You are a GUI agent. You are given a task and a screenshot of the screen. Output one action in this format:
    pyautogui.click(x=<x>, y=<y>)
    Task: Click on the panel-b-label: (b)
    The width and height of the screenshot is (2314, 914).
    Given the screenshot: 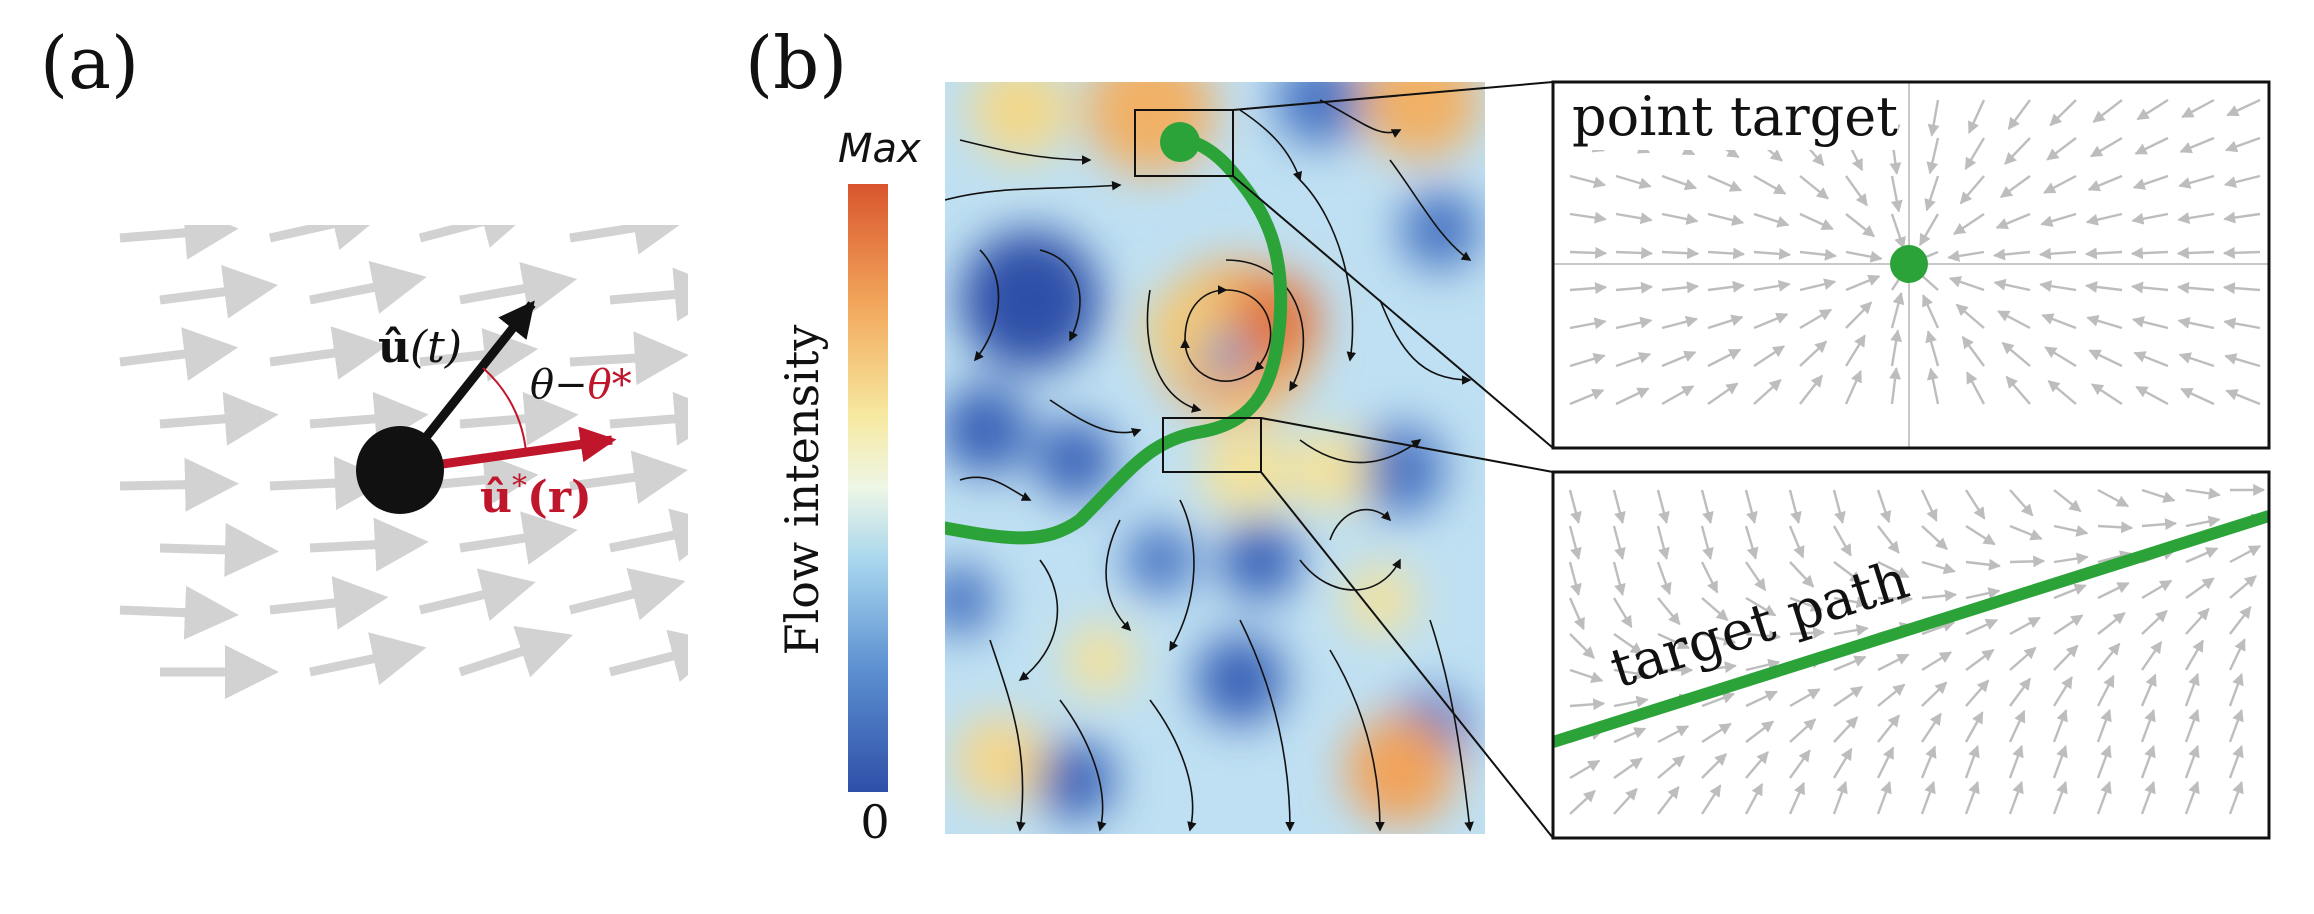 What is the action you would take?
    pyautogui.click(x=796, y=63)
    